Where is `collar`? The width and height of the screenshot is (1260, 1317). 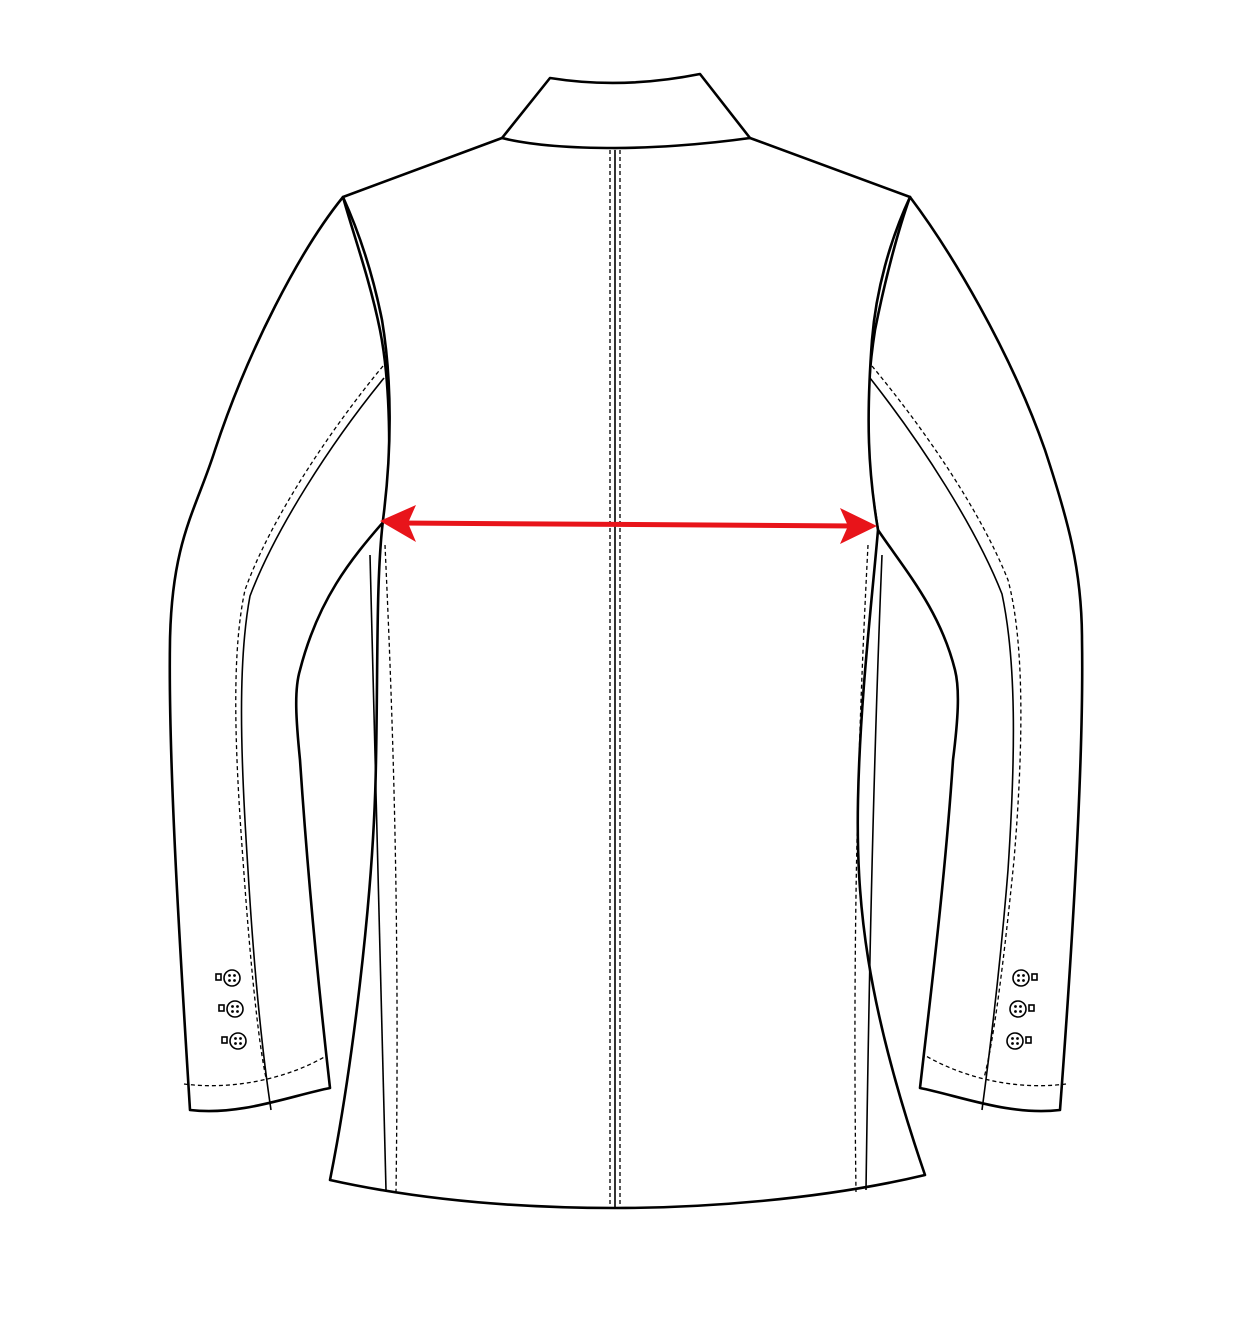 collar is located at coordinates (626, 111).